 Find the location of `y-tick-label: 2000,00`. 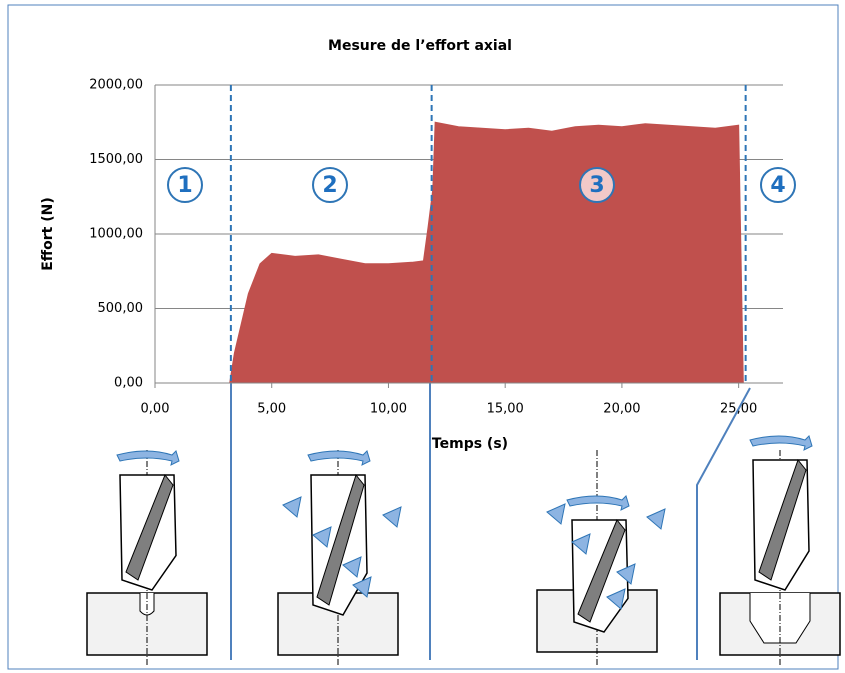

y-tick-label: 2000,00 is located at coordinates (116, 85).